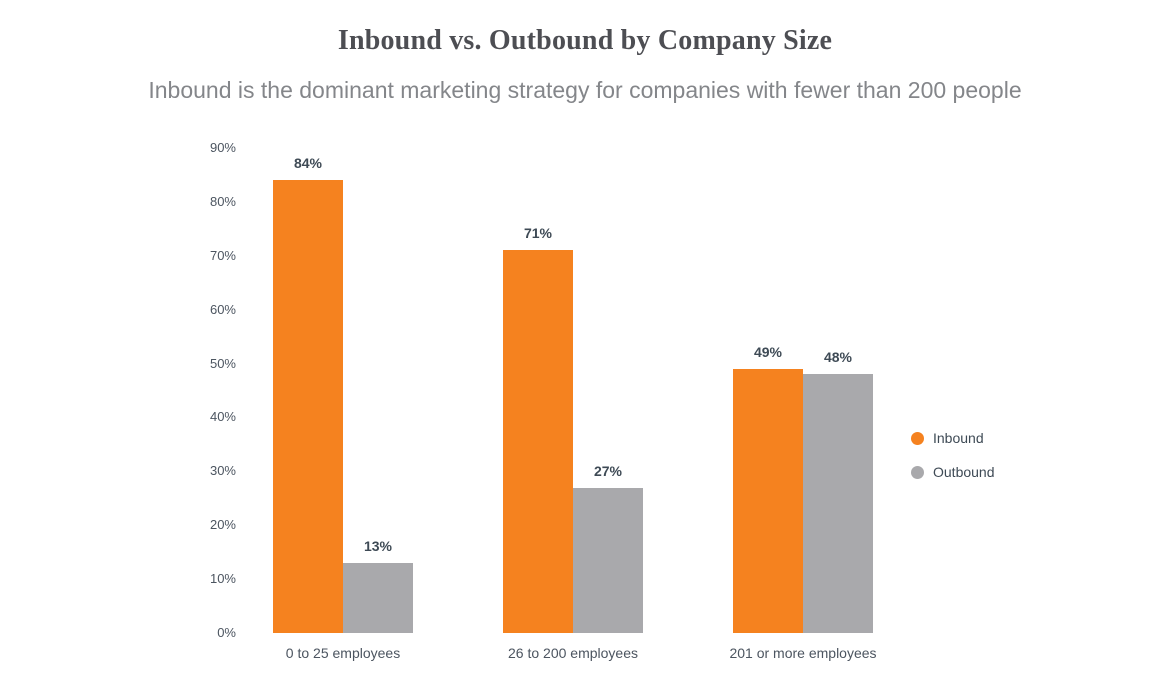  I want to click on legend-label: Inbound, so click(958, 438).